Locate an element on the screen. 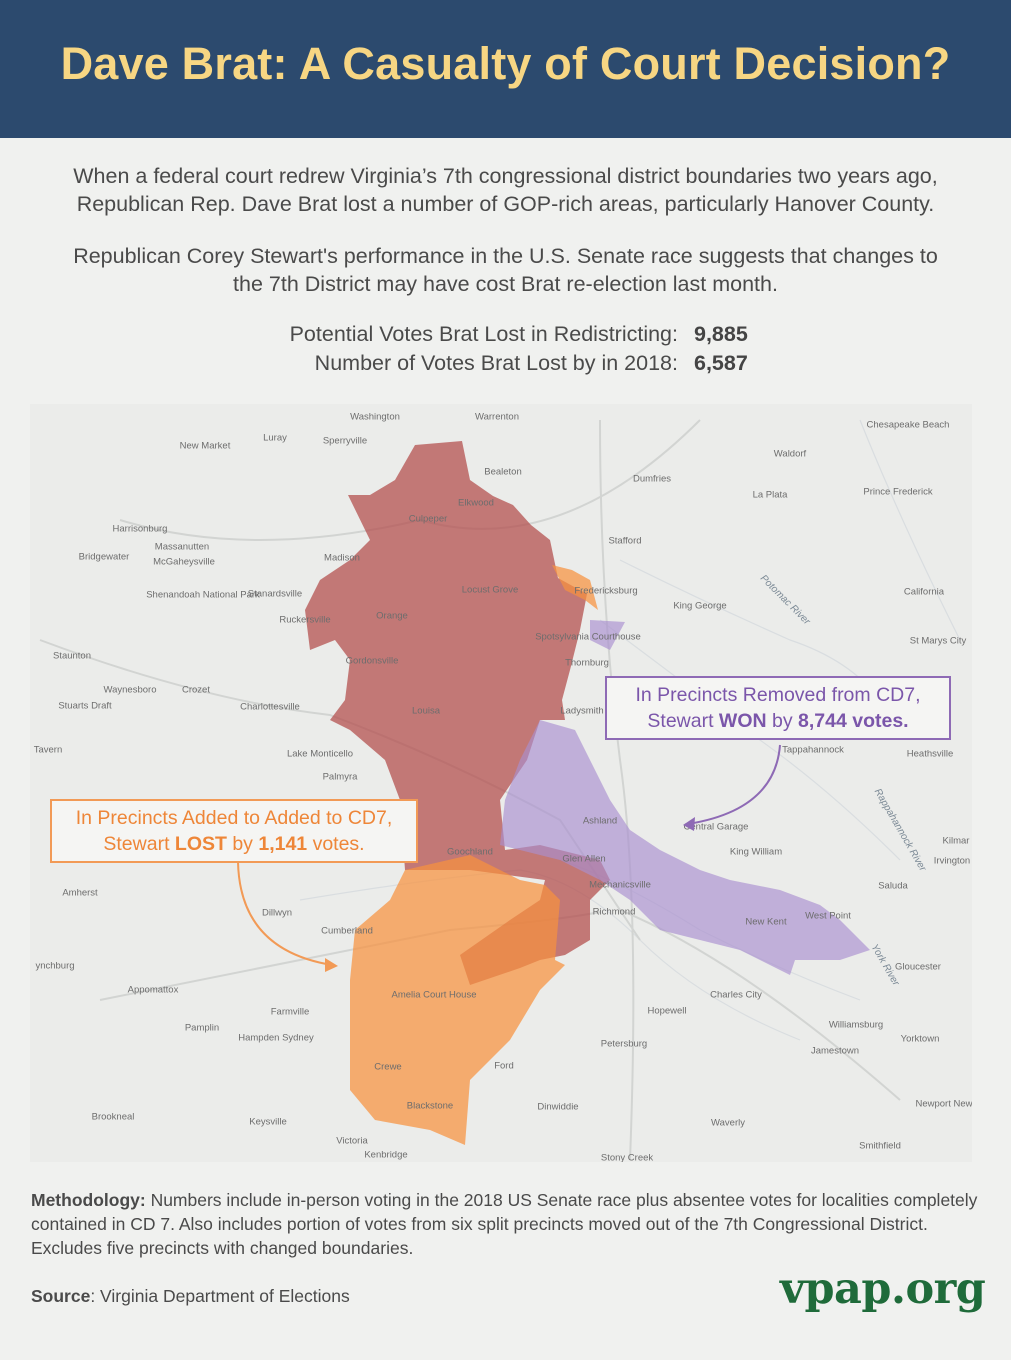  precincts-added is located at coordinates (457, 1000).